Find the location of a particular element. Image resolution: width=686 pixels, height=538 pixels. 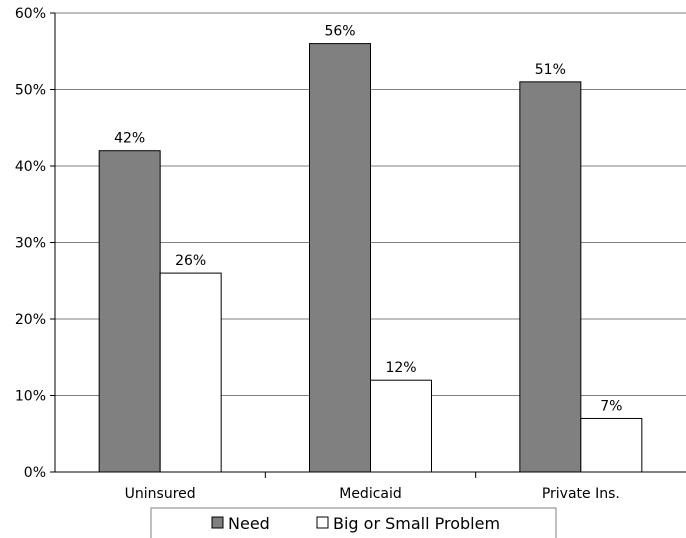

data-label: 7% is located at coordinates (611, 406).